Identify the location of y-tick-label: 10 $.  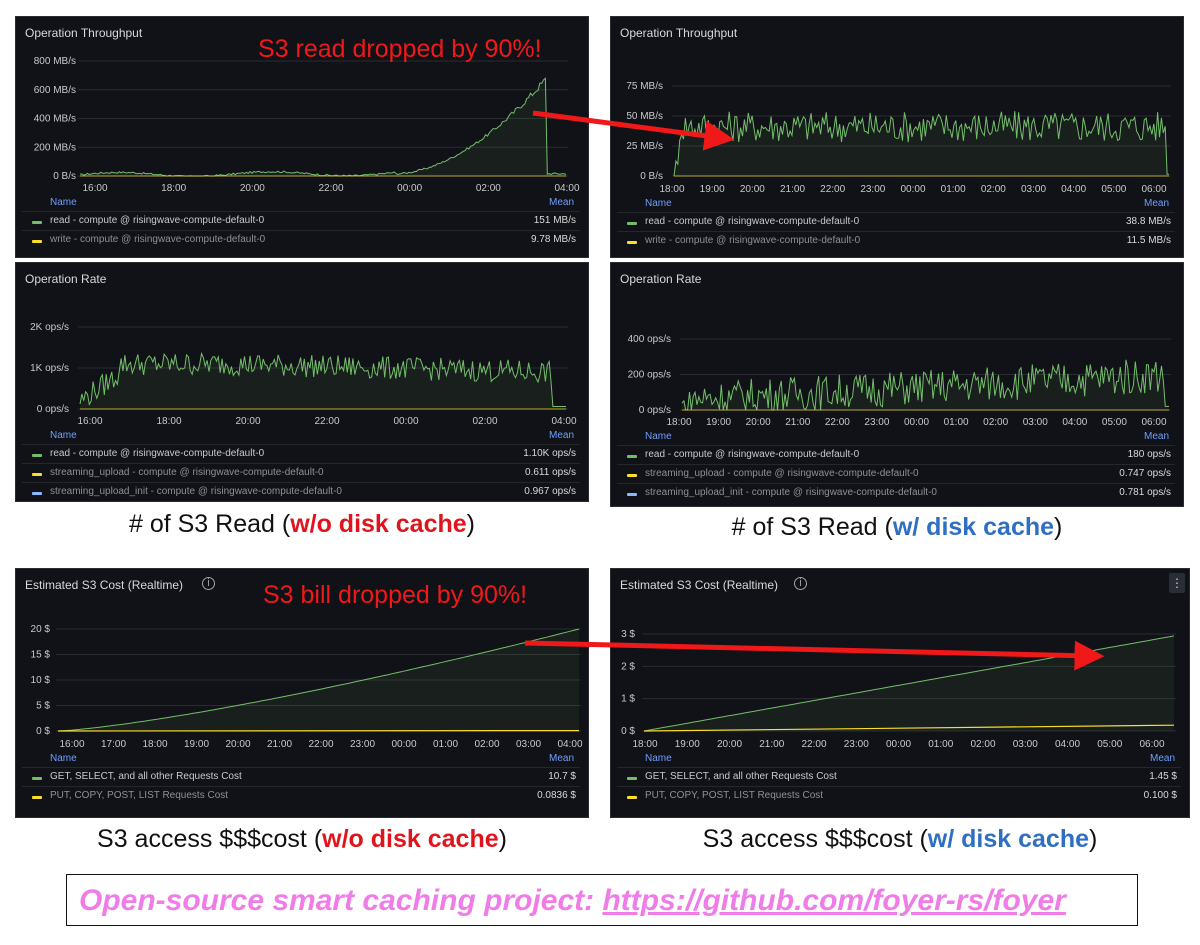
(41, 680).